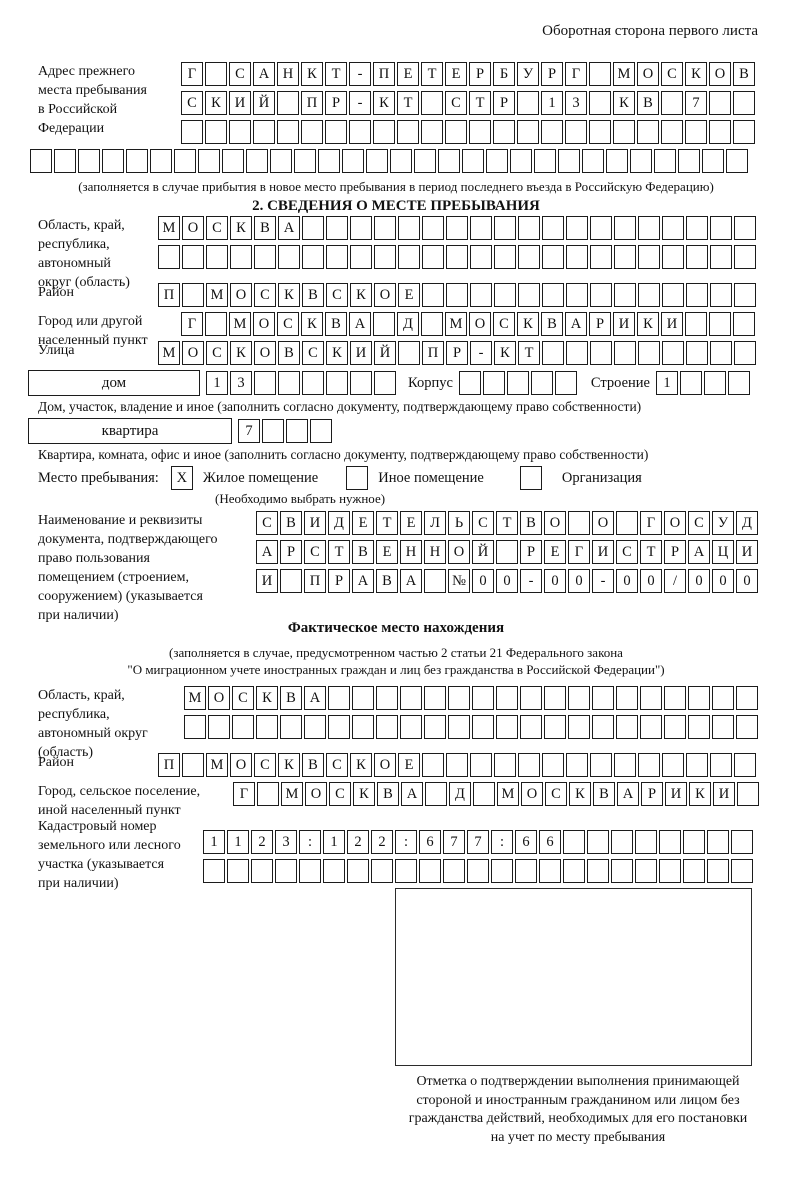 The image size is (800, 1180). What do you see at coordinates (696, 103) in the screenshot?
I see `char-cell: 7` at bounding box center [696, 103].